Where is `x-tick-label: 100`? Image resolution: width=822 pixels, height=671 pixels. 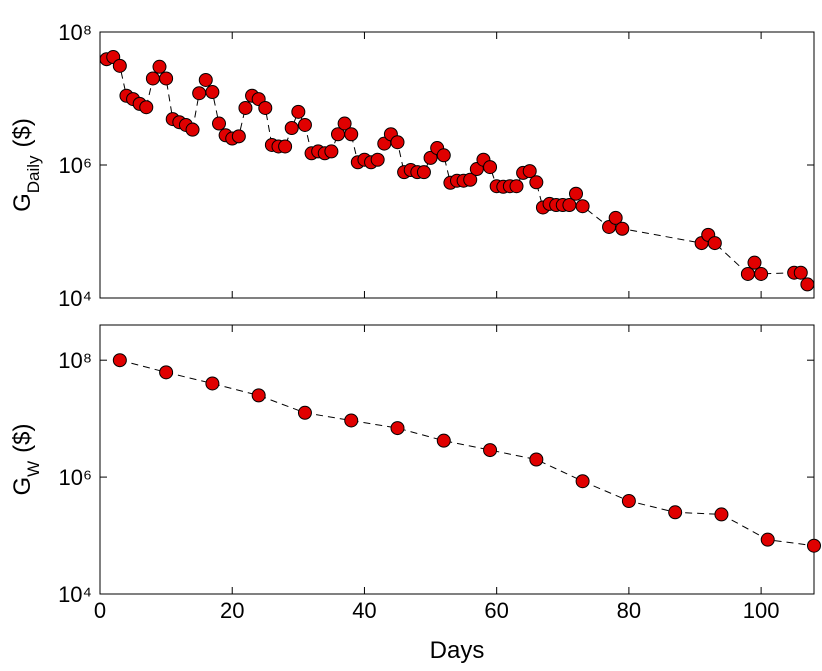
x-tick-label: 100 is located at coordinates (761, 610).